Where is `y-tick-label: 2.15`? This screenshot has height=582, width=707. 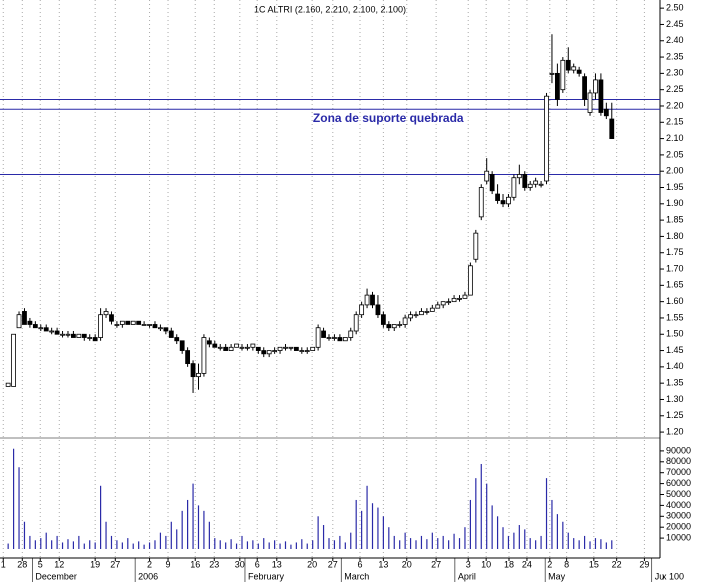 y-tick-label: 2.15 is located at coordinates (675, 122).